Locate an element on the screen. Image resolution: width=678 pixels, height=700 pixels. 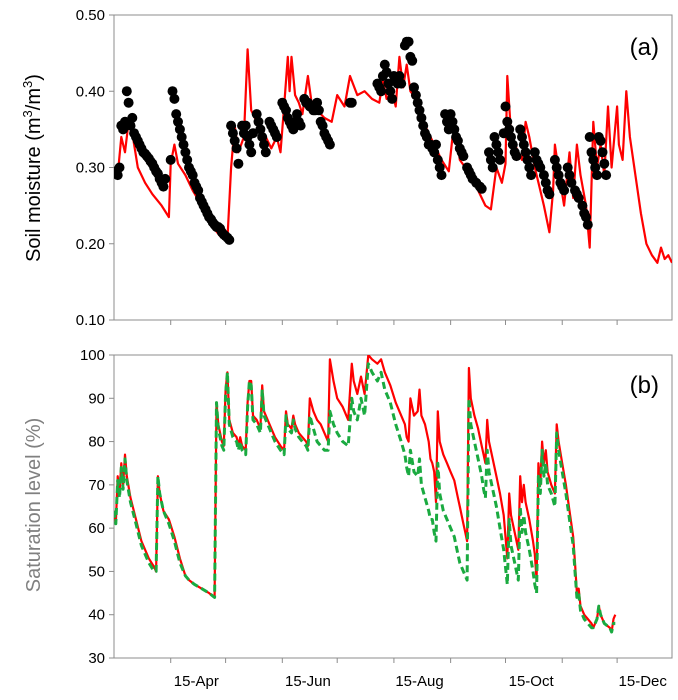
y-tick-label-1-3: 60 is located at coordinates (96, 528).